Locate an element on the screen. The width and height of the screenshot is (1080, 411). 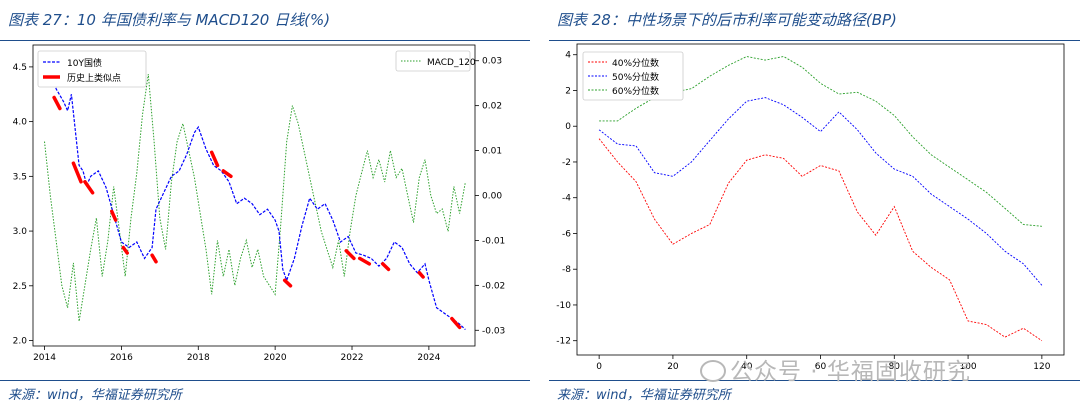
legend-label-similar: 历史上类似点 is located at coordinates (94, 78).